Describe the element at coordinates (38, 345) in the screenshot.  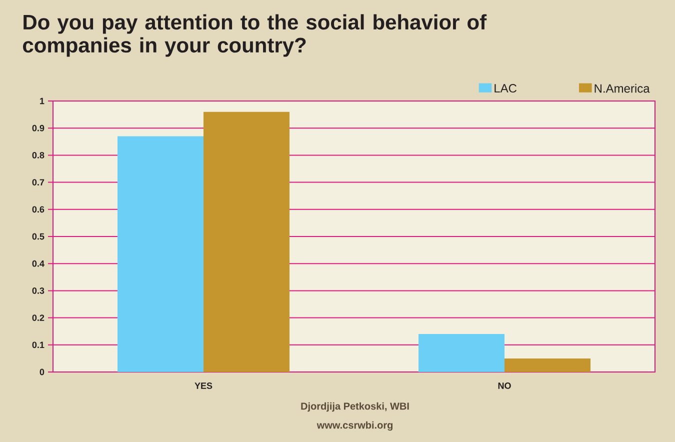
I see `y-tick-label: 0.1` at that location.